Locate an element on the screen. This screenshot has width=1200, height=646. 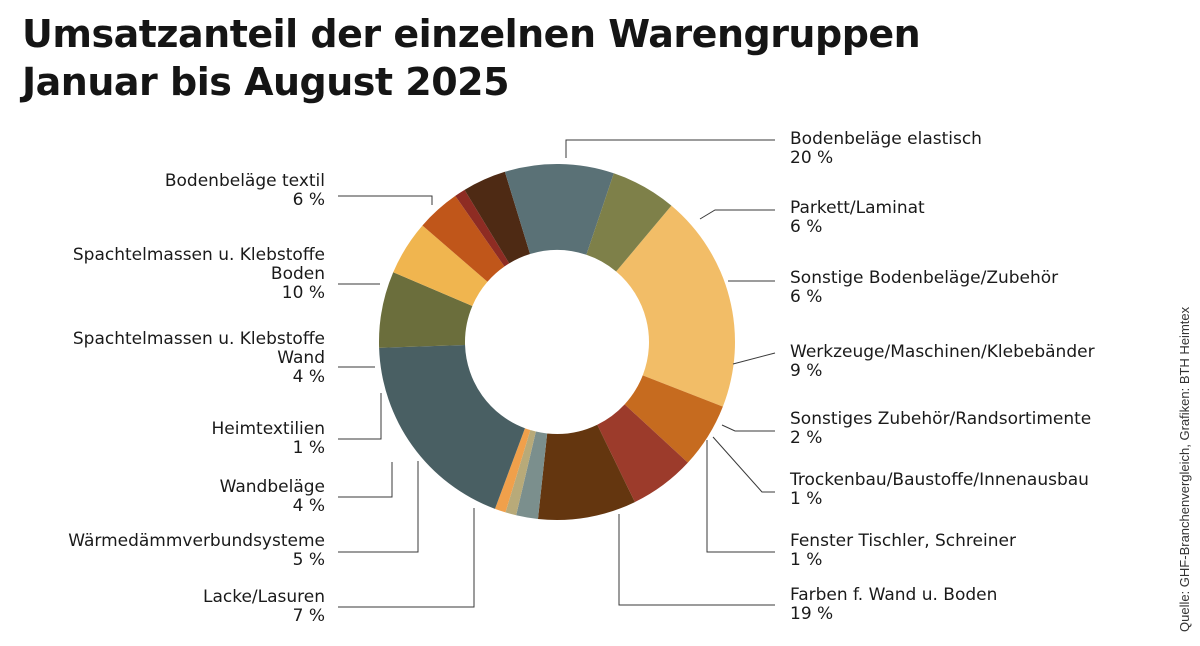
slice-name-8: Lacke/Lasuren is located at coordinates (264, 597).